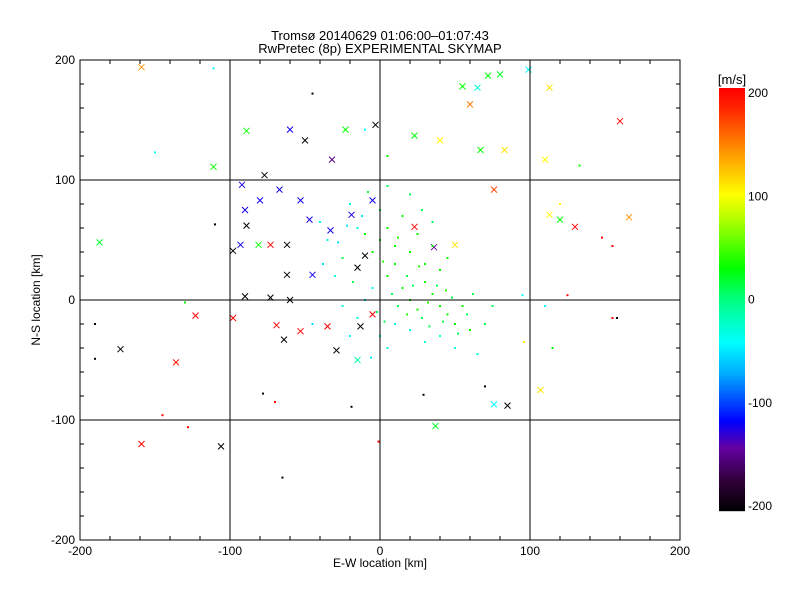 The image size is (800, 600). I want to click on x-tick-label: -200, so click(80, 551).